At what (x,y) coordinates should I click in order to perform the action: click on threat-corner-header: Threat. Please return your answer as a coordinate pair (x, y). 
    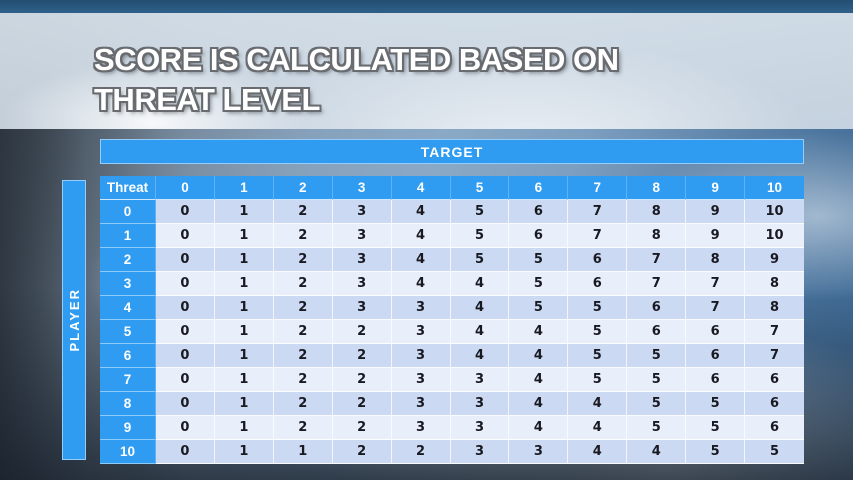
    Looking at the image, I should click on (128, 188).